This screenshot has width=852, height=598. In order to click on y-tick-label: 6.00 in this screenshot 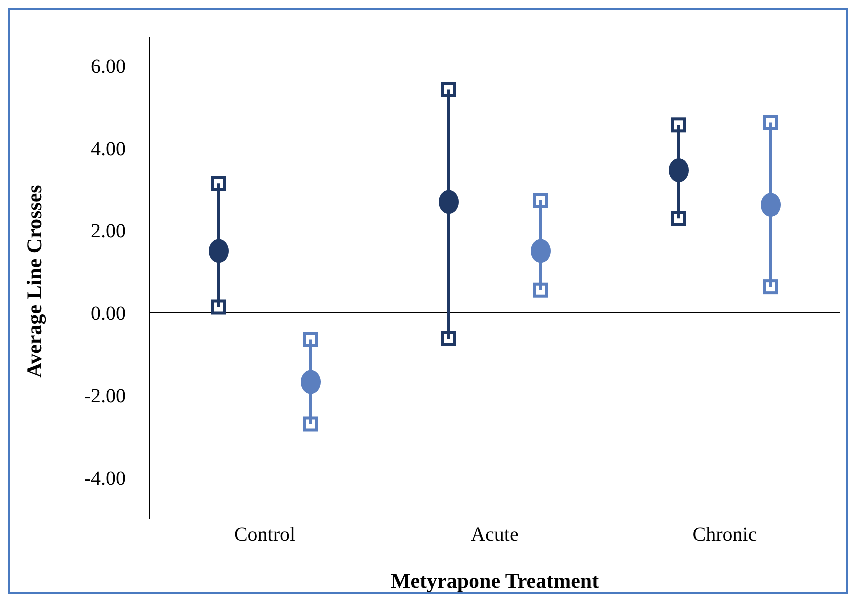, I will do `click(108, 67)`.